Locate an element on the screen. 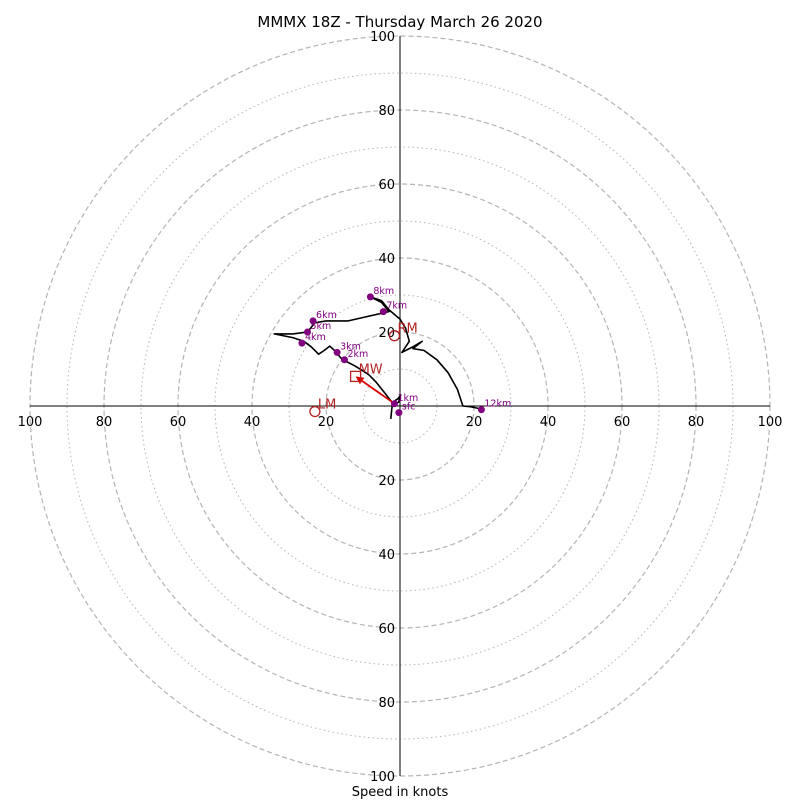  tick-label-right-60: 60 is located at coordinates (622, 422).